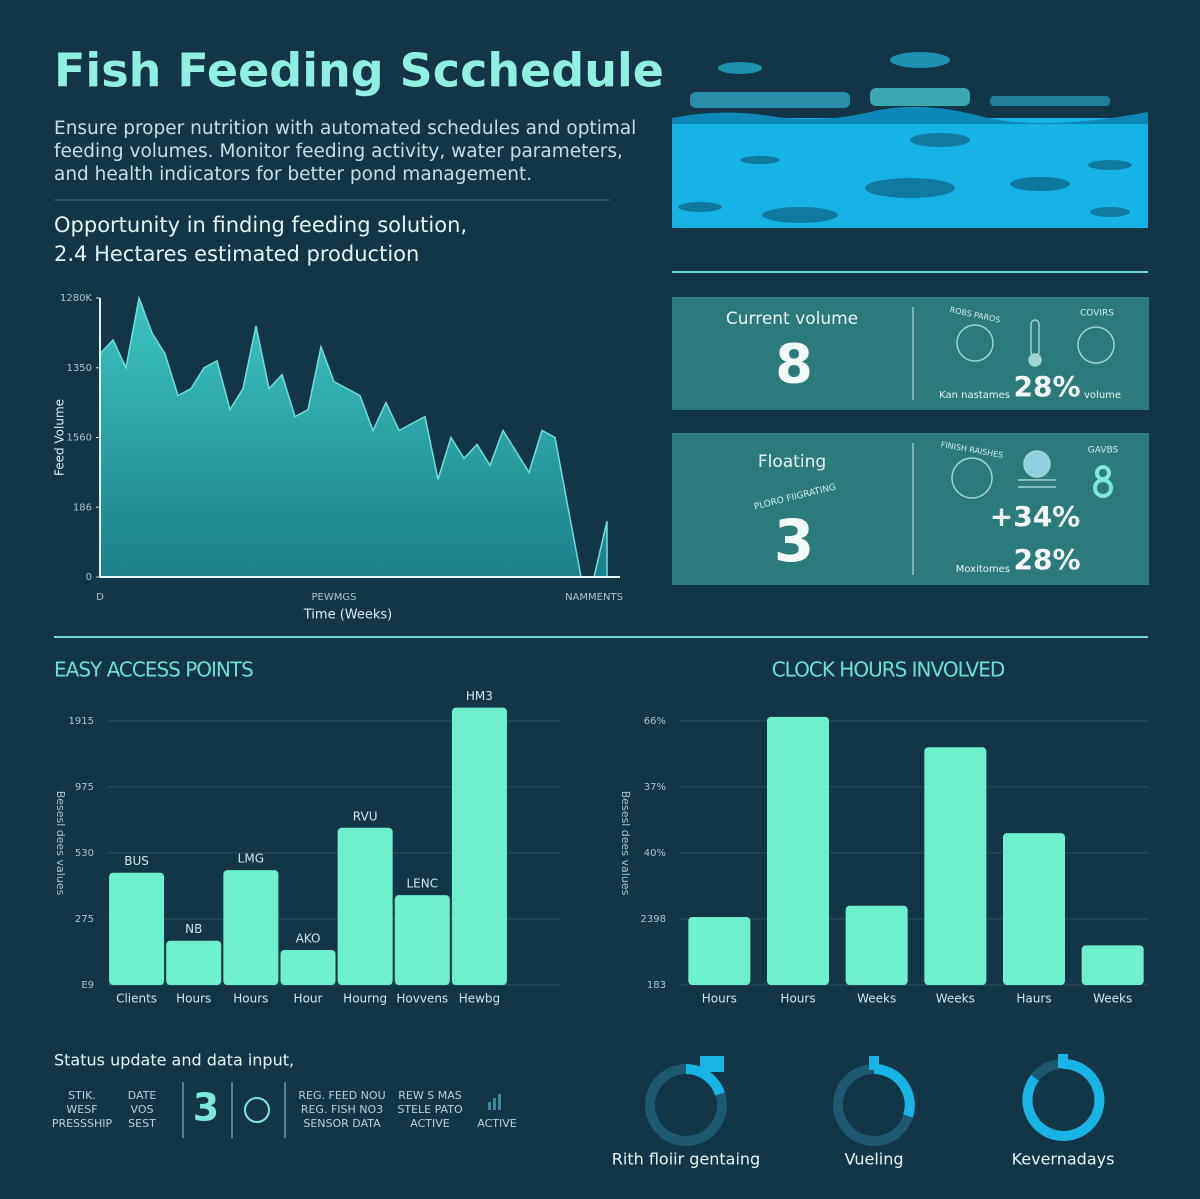  What do you see at coordinates (257, 1110) in the screenshot?
I see `status-icon` at bounding box center [257, 1110].